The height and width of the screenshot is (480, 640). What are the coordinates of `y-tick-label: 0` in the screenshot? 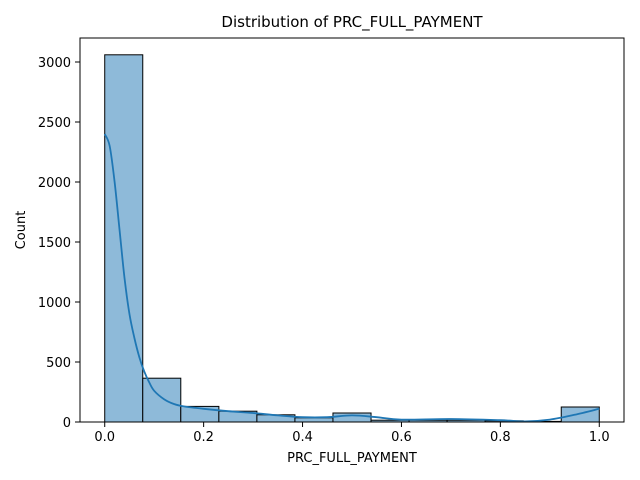 It's located at (67, 423).